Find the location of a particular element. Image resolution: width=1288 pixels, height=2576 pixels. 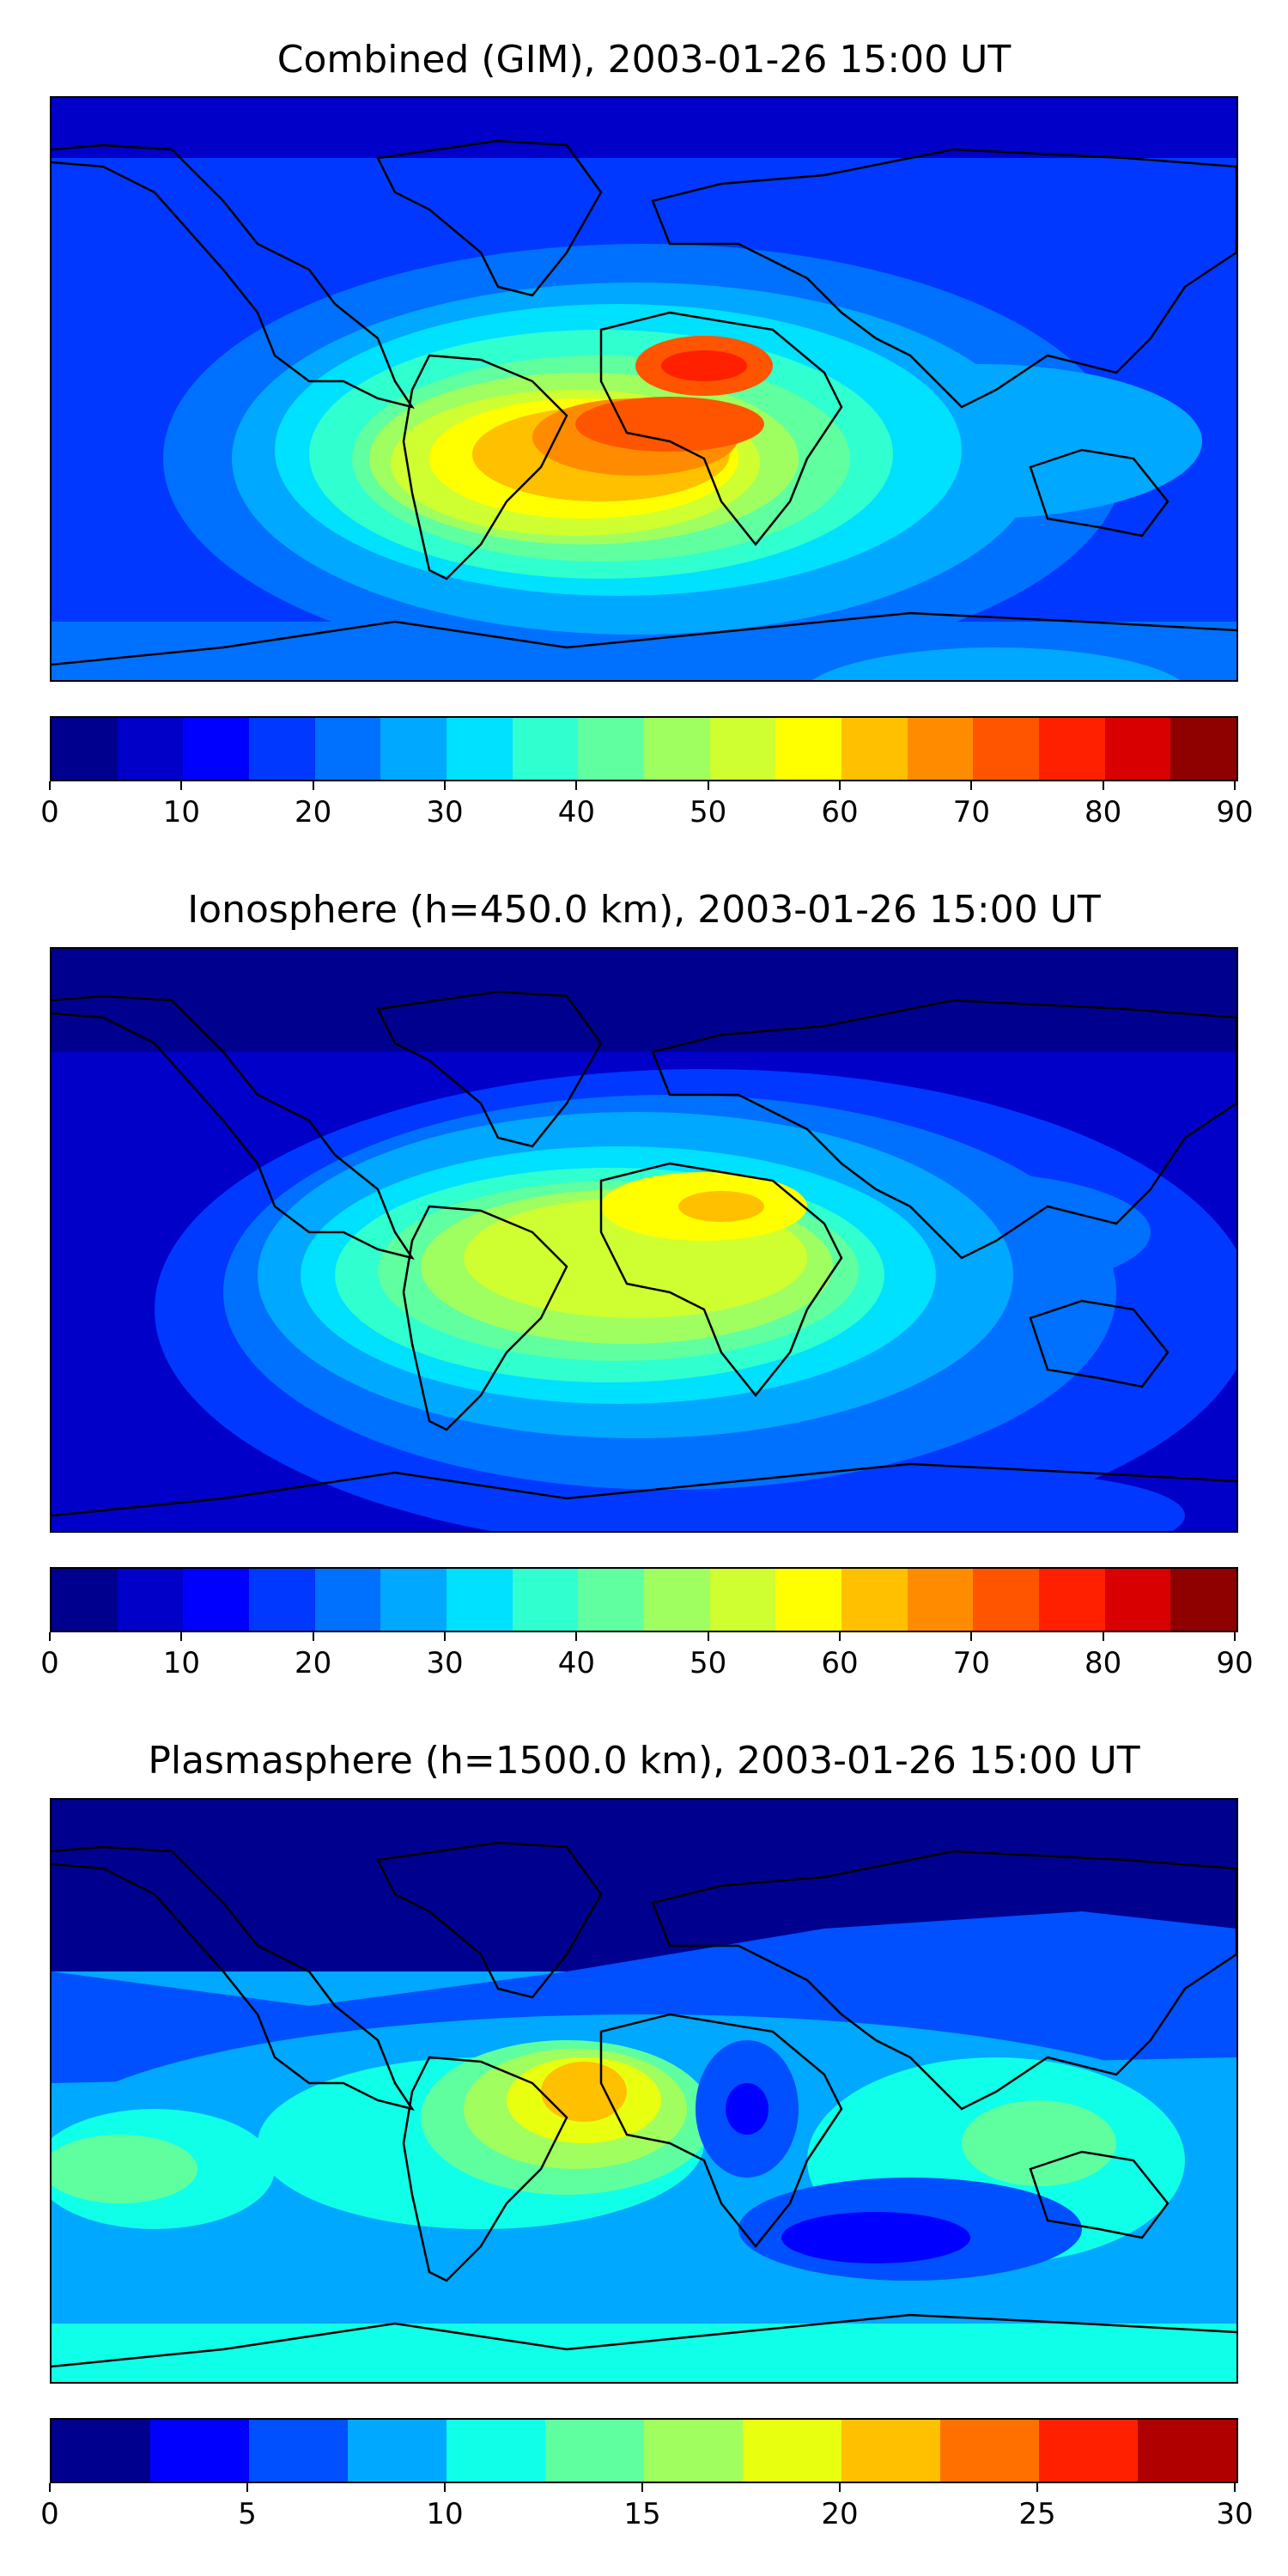

colorbar-tick-label: 25 is located at coordinates (1037, 2514).